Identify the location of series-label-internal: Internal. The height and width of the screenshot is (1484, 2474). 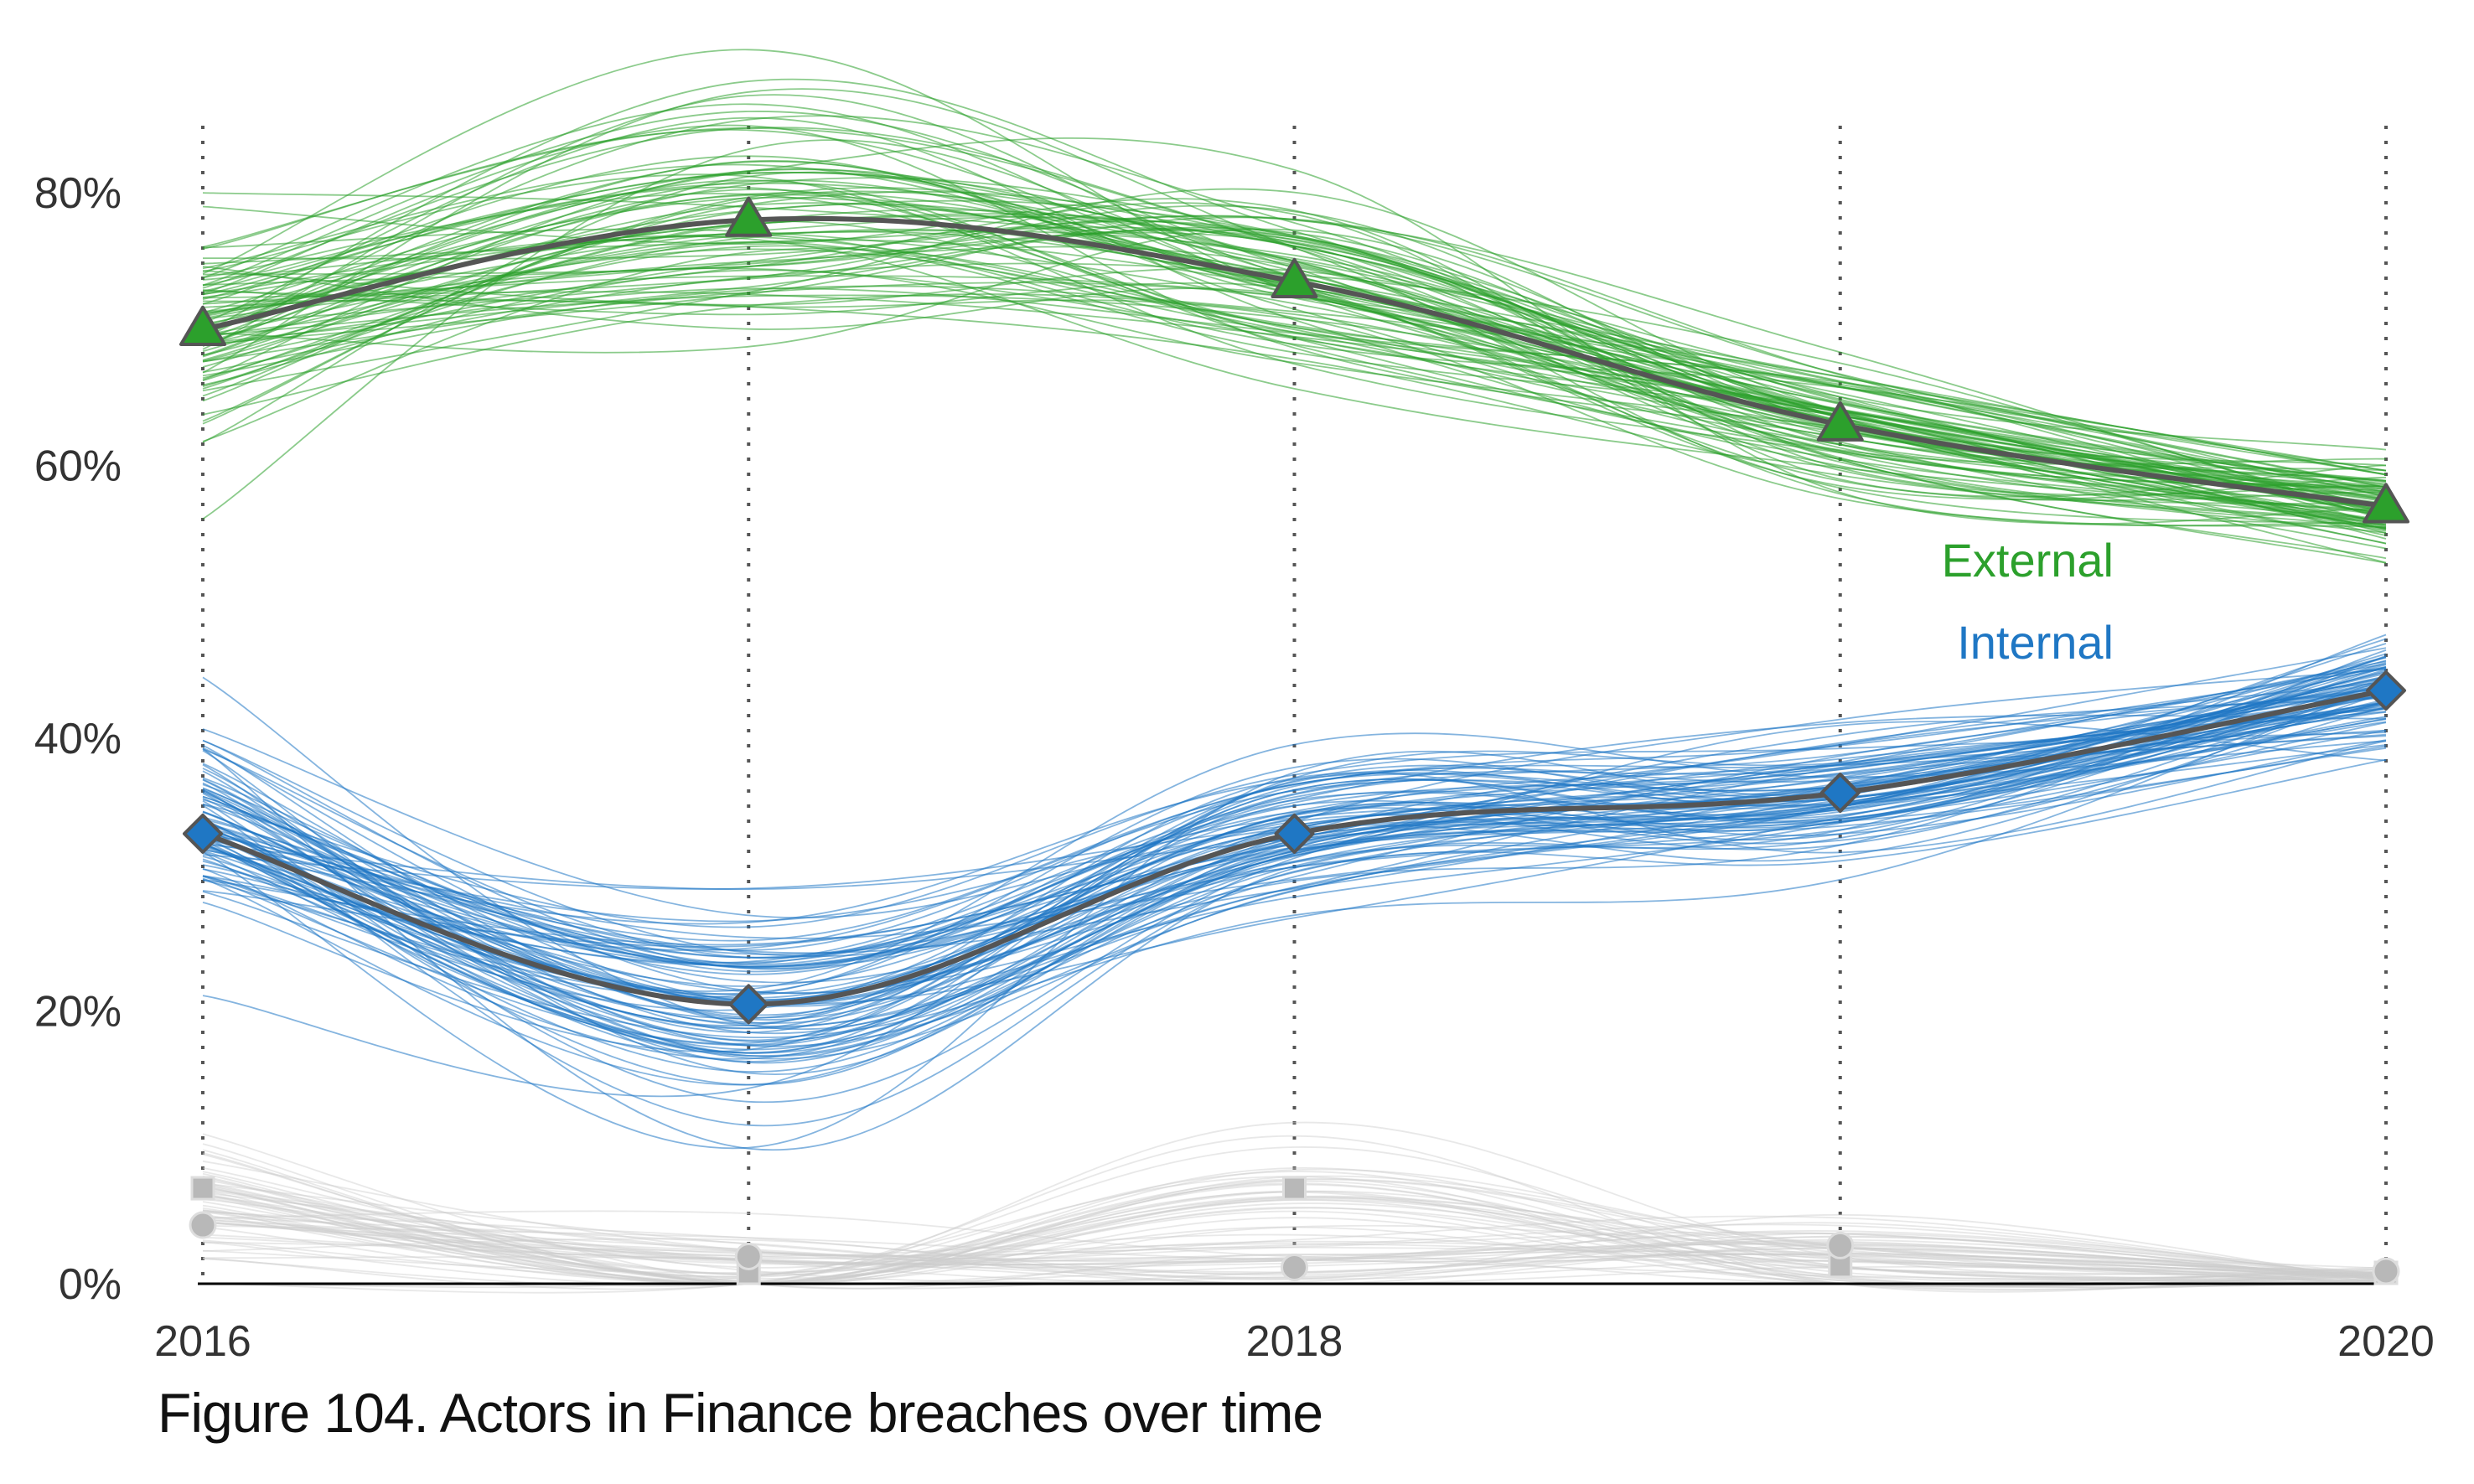
(2035, 643).